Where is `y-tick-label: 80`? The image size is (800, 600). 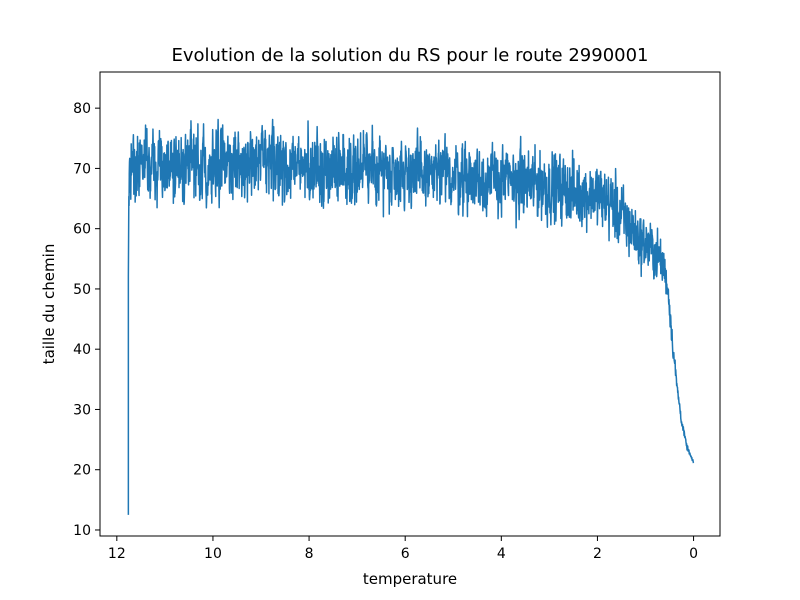
y-tick-label: 80 is located at coordinates (82, 109).